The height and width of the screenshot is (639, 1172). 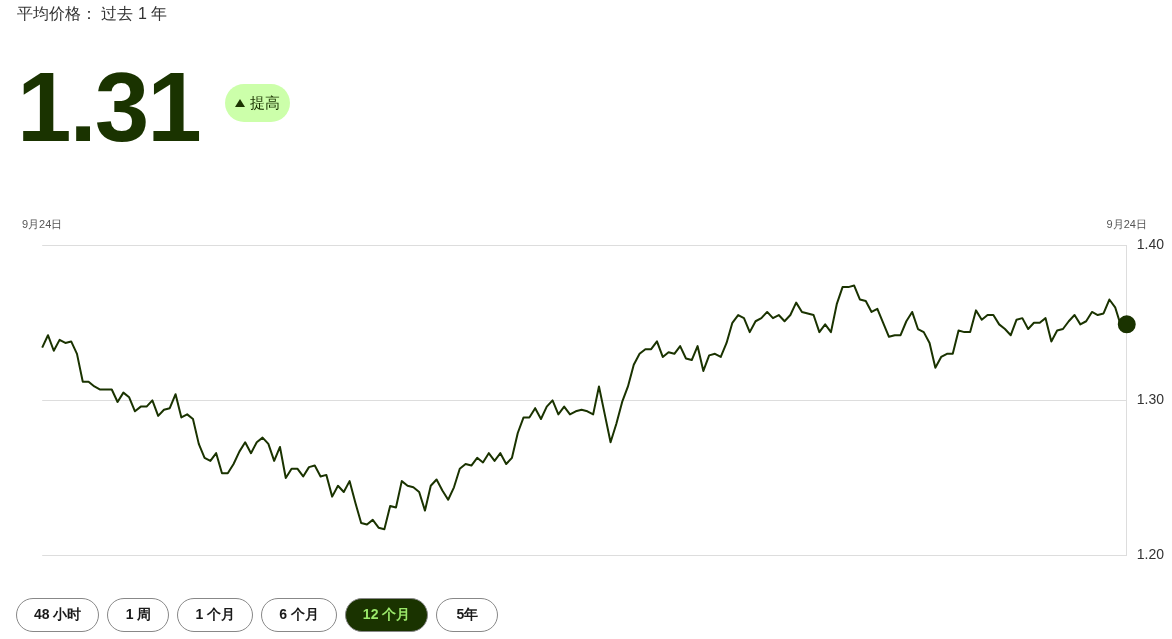 I want to click on text: 1 个月, so click(x=215, y=615).